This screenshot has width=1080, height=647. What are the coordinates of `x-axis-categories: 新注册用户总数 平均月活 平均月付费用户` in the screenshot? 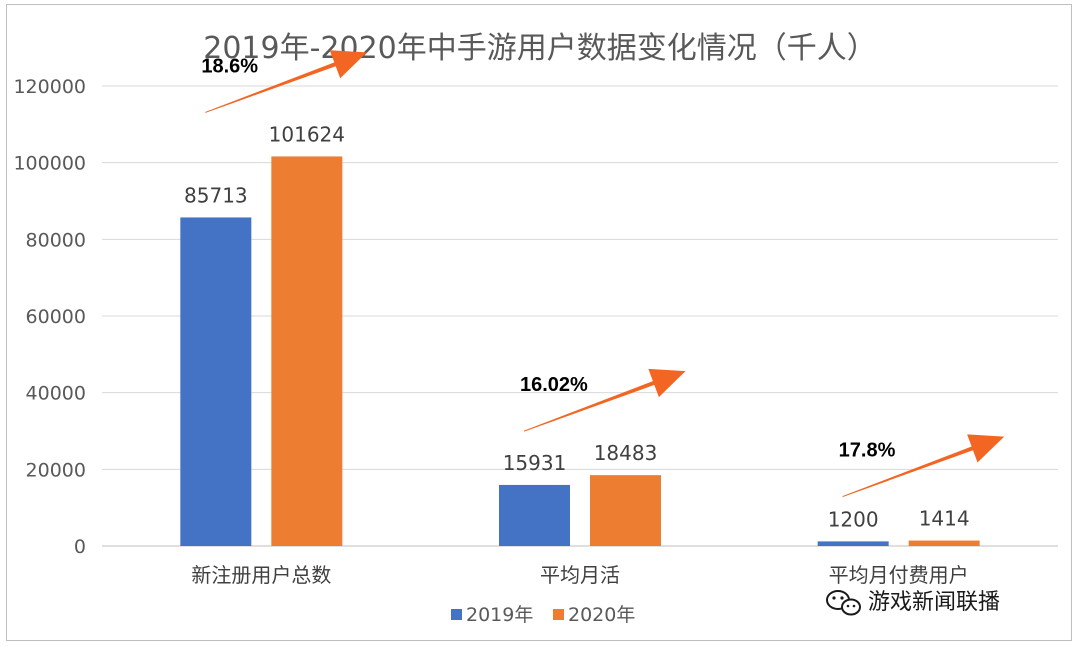 It's located at (579, 575).